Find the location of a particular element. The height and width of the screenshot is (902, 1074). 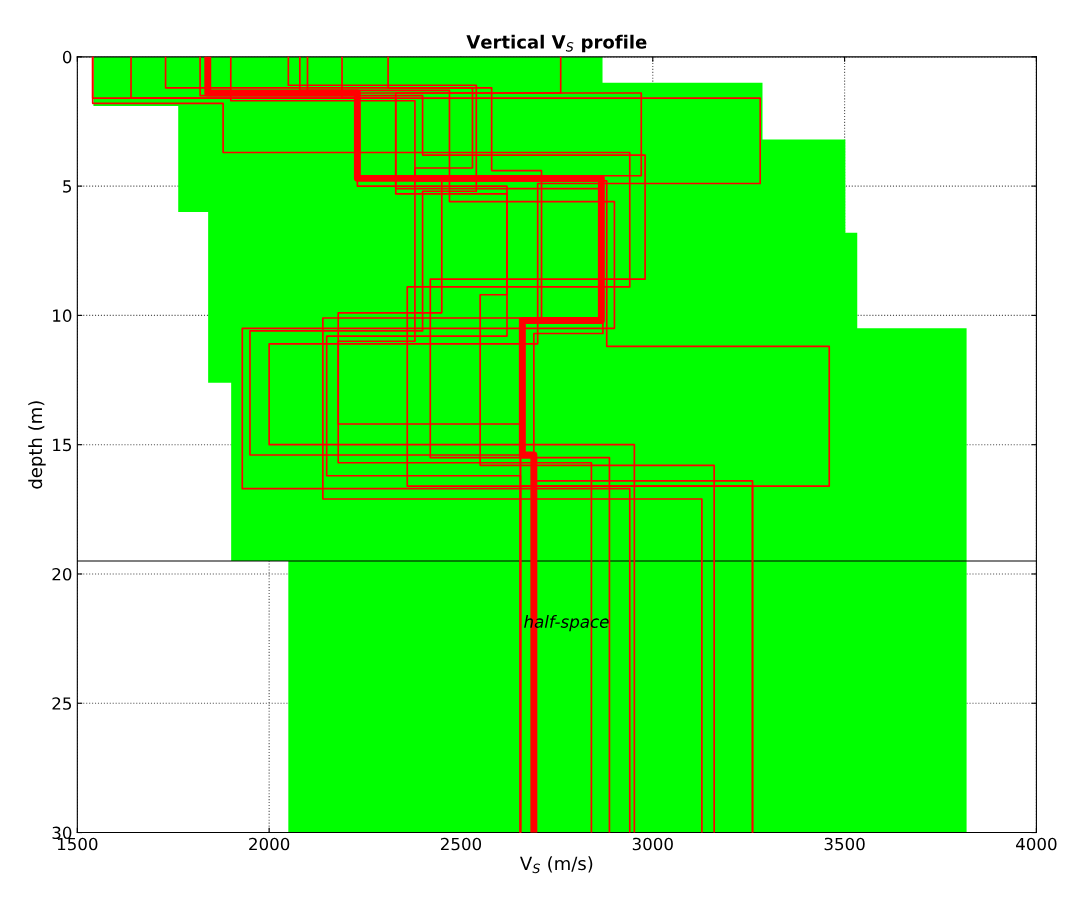

x-tick-label: 2000 is located at coordinates (269, 844).